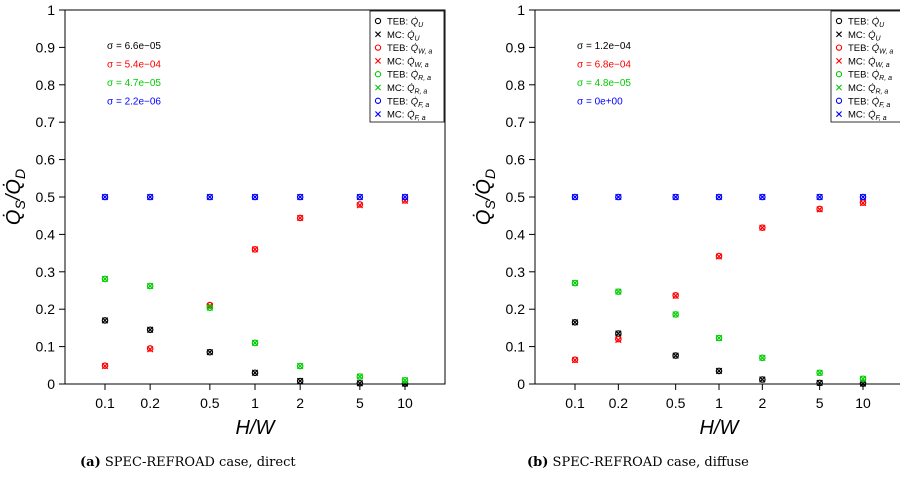 The height and width of the screenshot is (477, 900). Describe the element at coordinates (256, 428) in the screenshot. I see `x-axis-label: H/W` at that location.